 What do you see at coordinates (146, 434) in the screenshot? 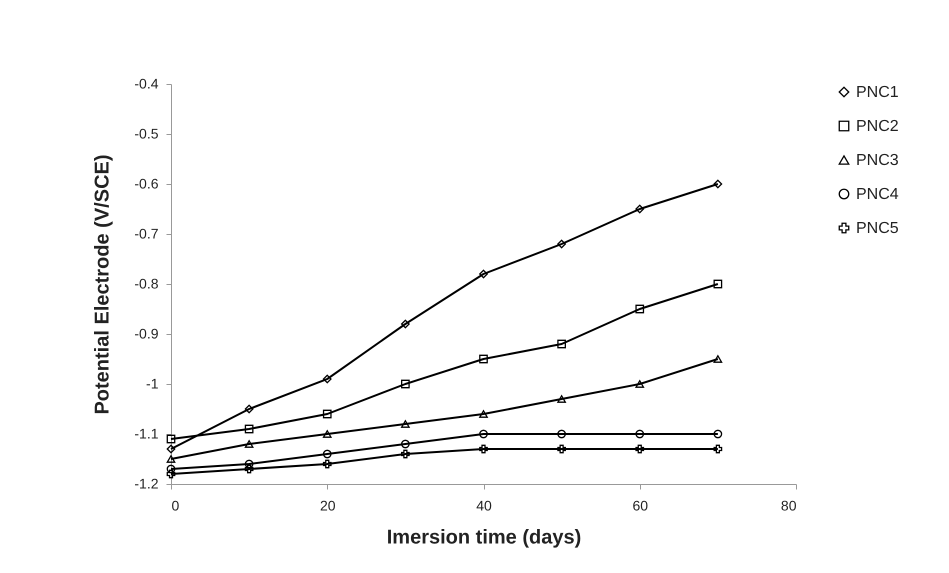
I see `y-tick-label: -1.1` at bounding box center [146, 434].